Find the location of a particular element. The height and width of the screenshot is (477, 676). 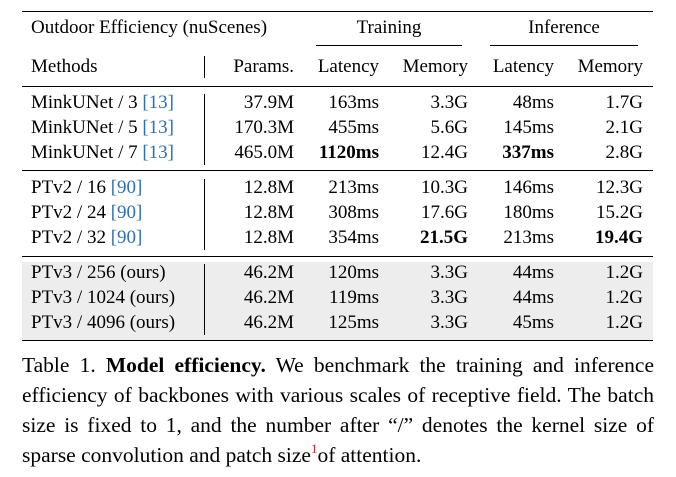

method-label: PTv3 / 256 (ours) is located at coordinates (98, 272).